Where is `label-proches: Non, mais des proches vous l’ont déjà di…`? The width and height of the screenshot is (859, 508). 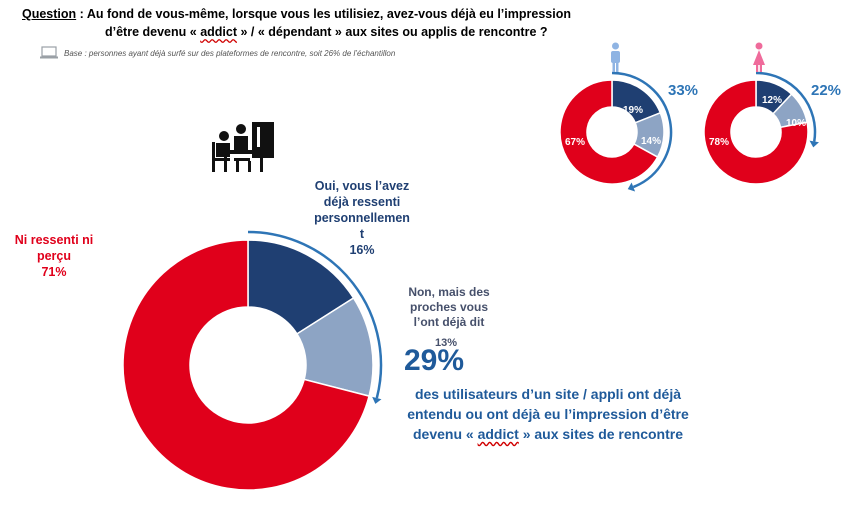 label-proches: Non, mais des proches vous l’ont déjà di… is located at coordinates (449, 307).